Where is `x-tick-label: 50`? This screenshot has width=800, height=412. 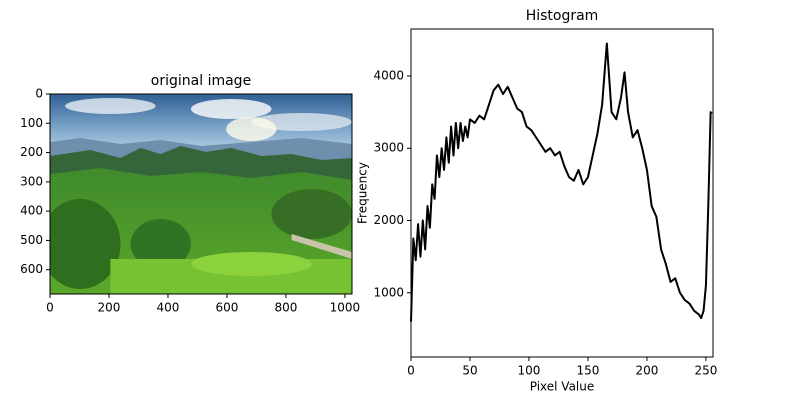 x-tick-label: 50 is located at coordinates (469, 371).